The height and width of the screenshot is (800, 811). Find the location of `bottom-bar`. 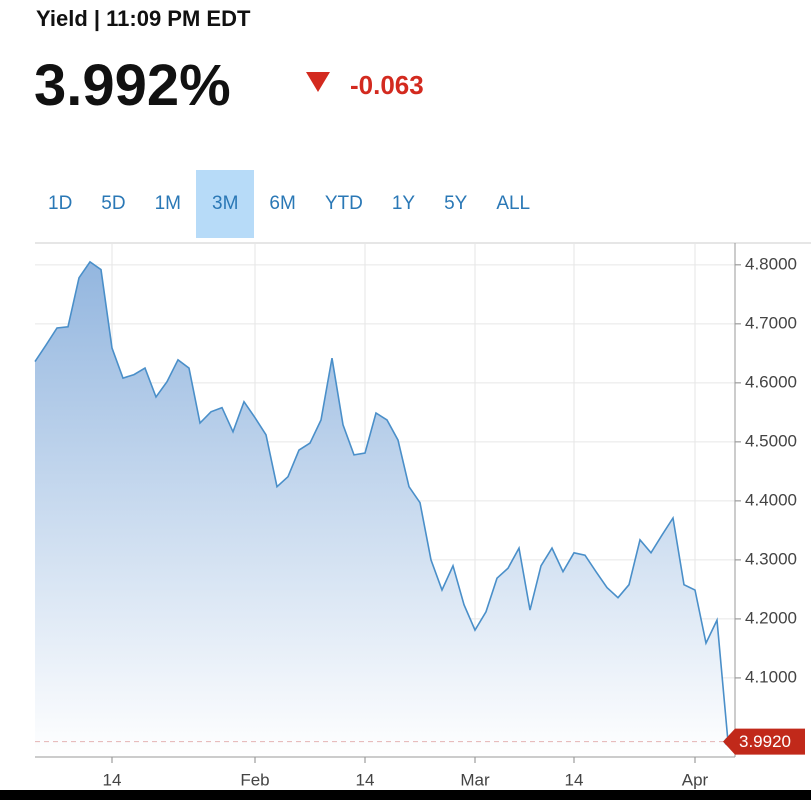

bottom-bar is located at coordinates (405, 795).